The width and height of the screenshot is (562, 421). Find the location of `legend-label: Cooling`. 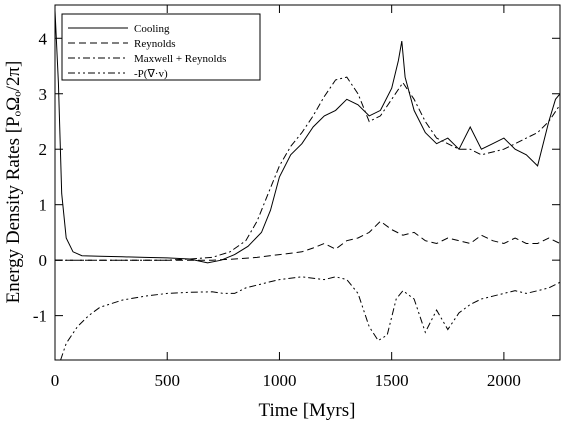

legend-label: Cooling is located at coordinates (152, 29).